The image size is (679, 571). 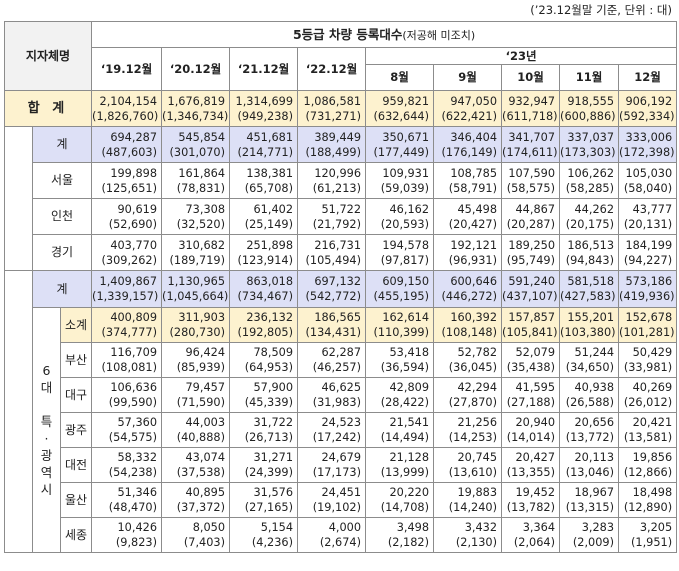 I want to click on table-cell: 236,132 (192,805), so click(x=264, y=325).